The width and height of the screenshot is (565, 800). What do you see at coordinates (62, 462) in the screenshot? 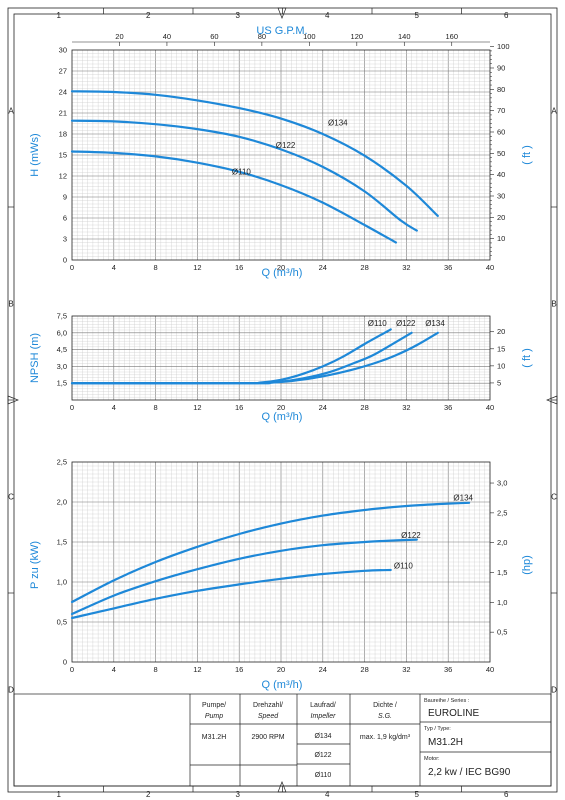
I see `power-y-tick-2,5: 2,5` at bounding box center [62, 462].